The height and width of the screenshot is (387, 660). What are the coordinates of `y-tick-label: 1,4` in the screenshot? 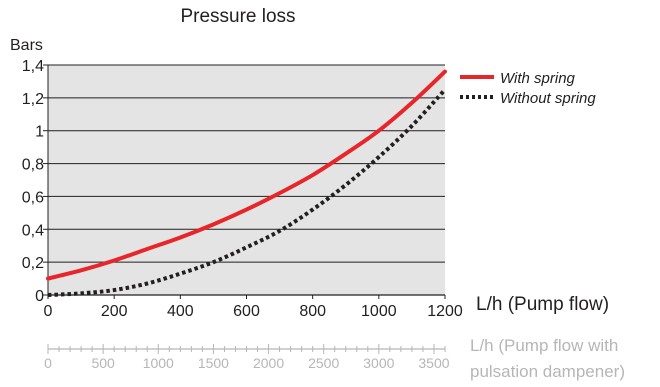 It's located at (33, 66).